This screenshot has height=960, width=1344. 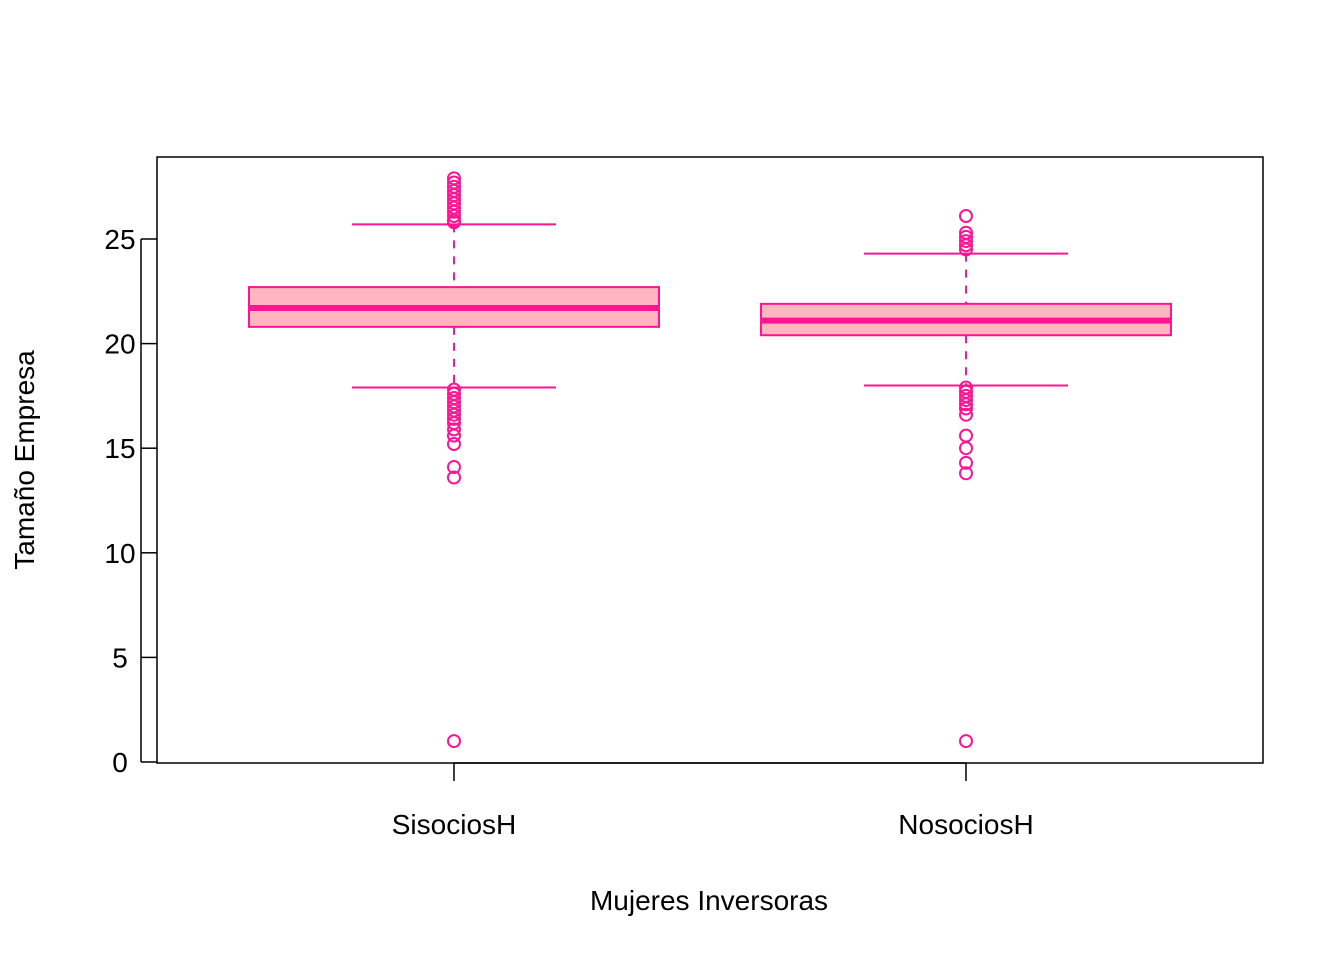 What do you see at coordinates (119, 239) in the screenshot?
I see `y-tick-label: 25` at bounding box center [119, 239].